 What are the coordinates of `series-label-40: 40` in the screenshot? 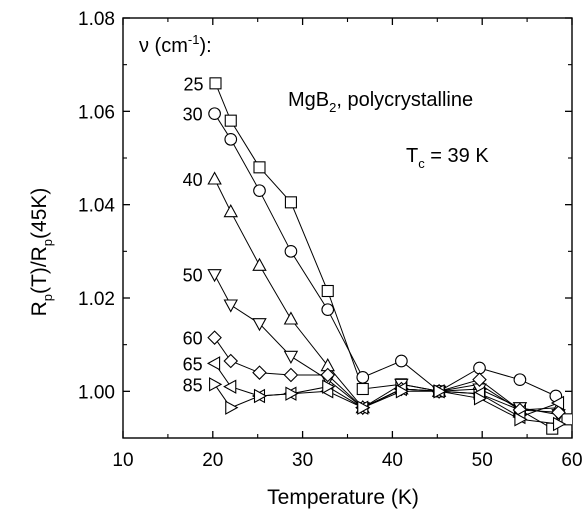 It's located at (193, 180).